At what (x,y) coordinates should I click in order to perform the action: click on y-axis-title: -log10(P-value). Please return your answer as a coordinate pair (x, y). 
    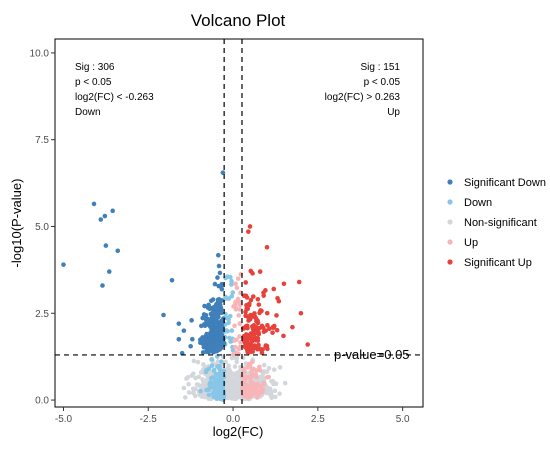
    Looking at the image, I should click on (16, 223).